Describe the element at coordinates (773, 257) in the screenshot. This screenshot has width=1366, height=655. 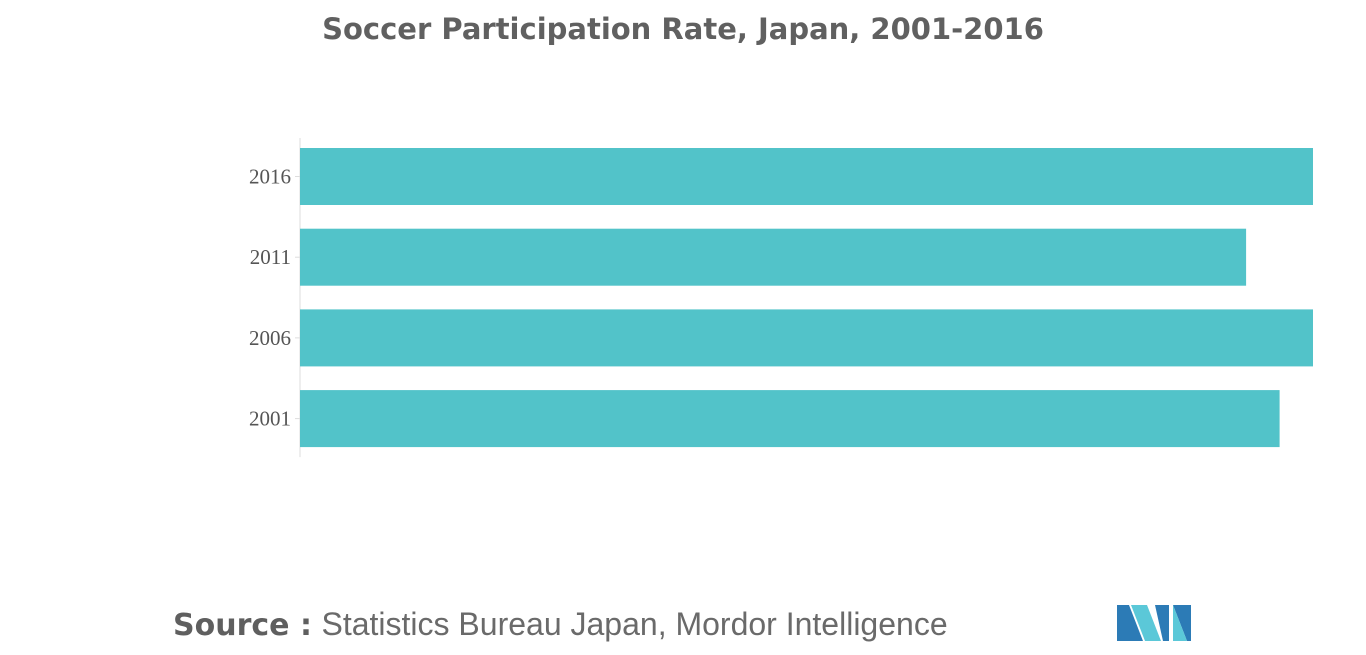
I see `bar-2011` at that location.